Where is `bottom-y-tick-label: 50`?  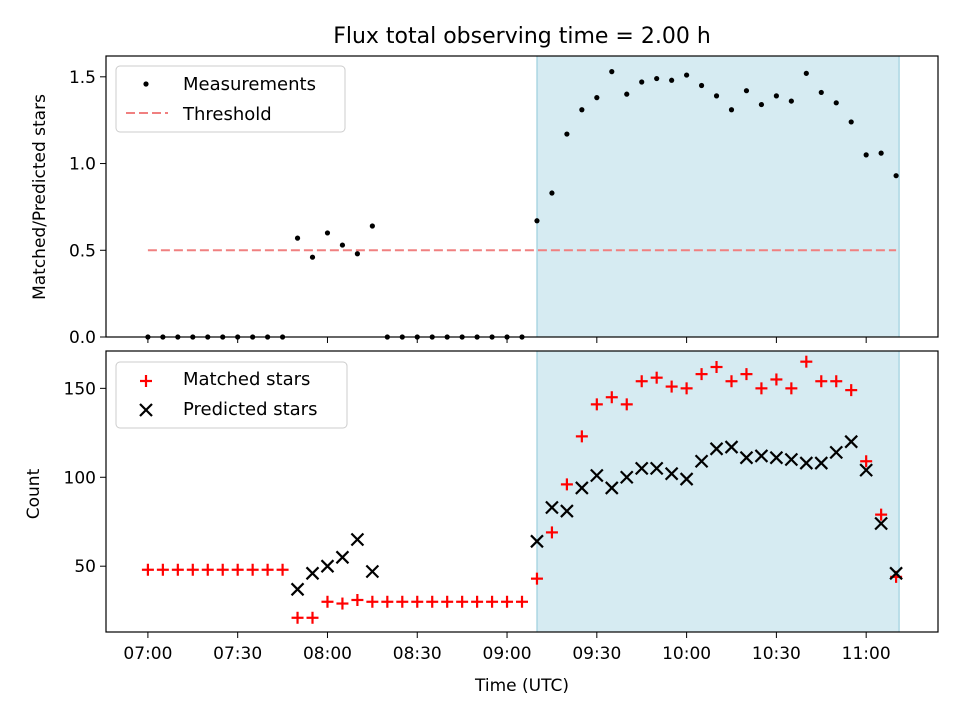
bottom-y-tick-label: 50 is located at coordinates (85, 567).